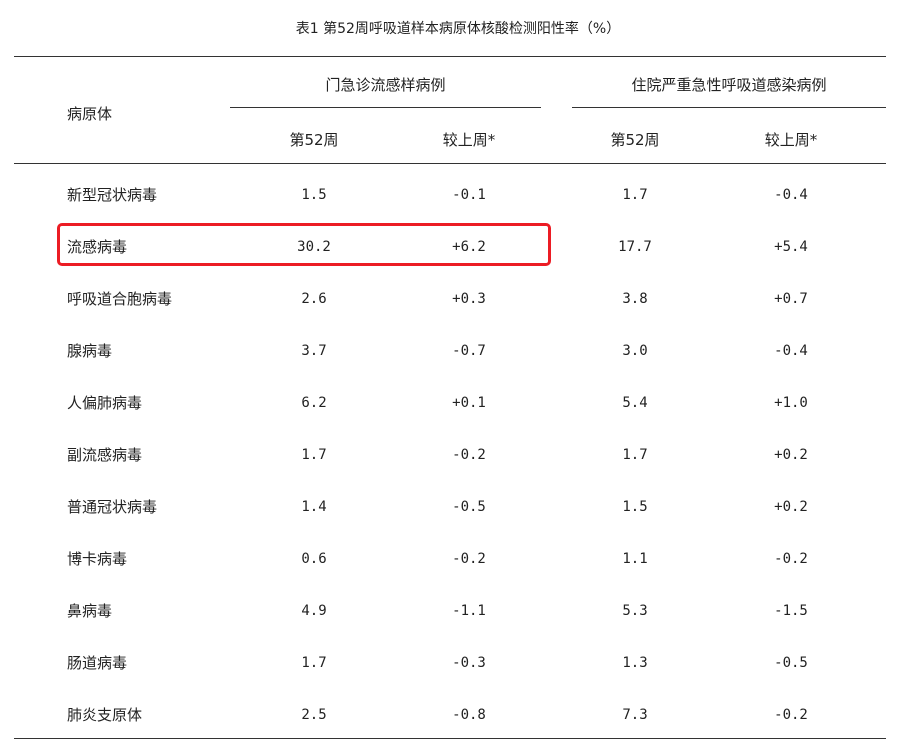  What do you see at coordinates (469, 140) in the screenshot?
I see `header-op-change: 较上周*` at bounding box center [469, 140].